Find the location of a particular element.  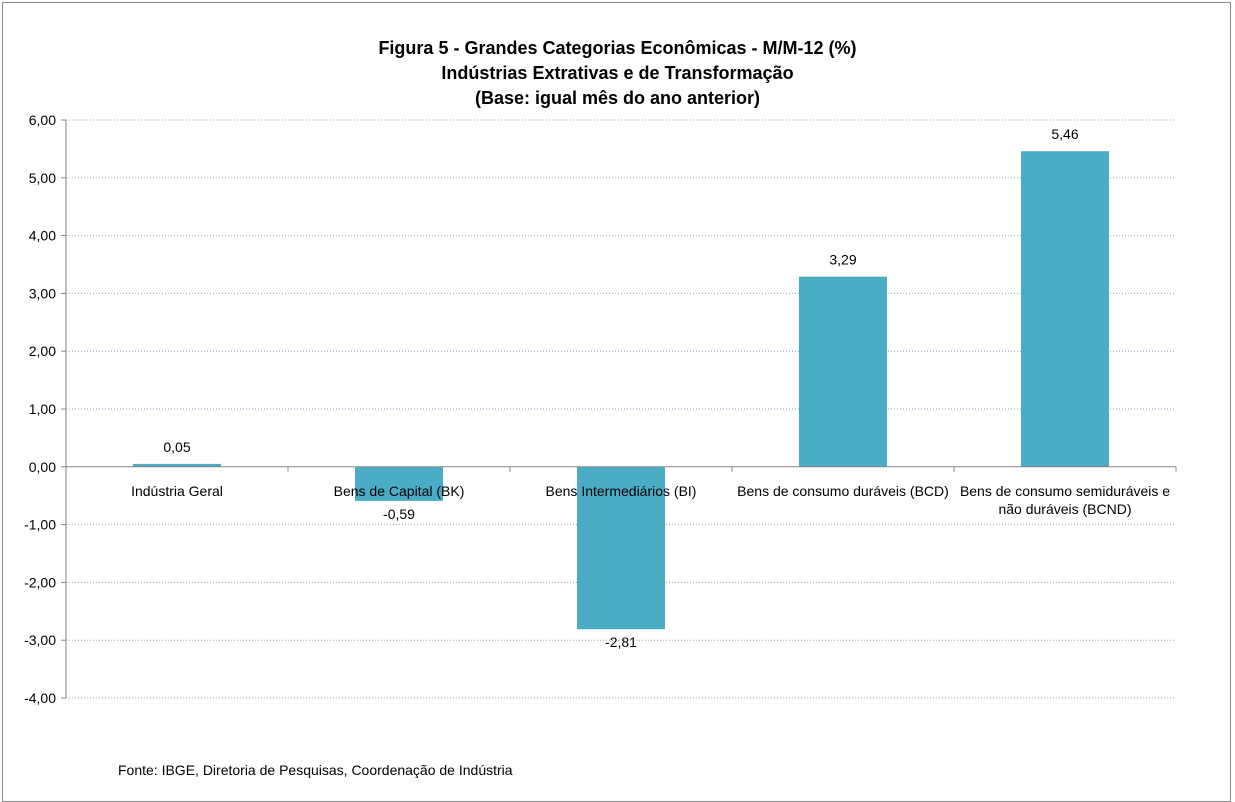

y-tick-label: -1,00 is located at coordinates (40, 525).